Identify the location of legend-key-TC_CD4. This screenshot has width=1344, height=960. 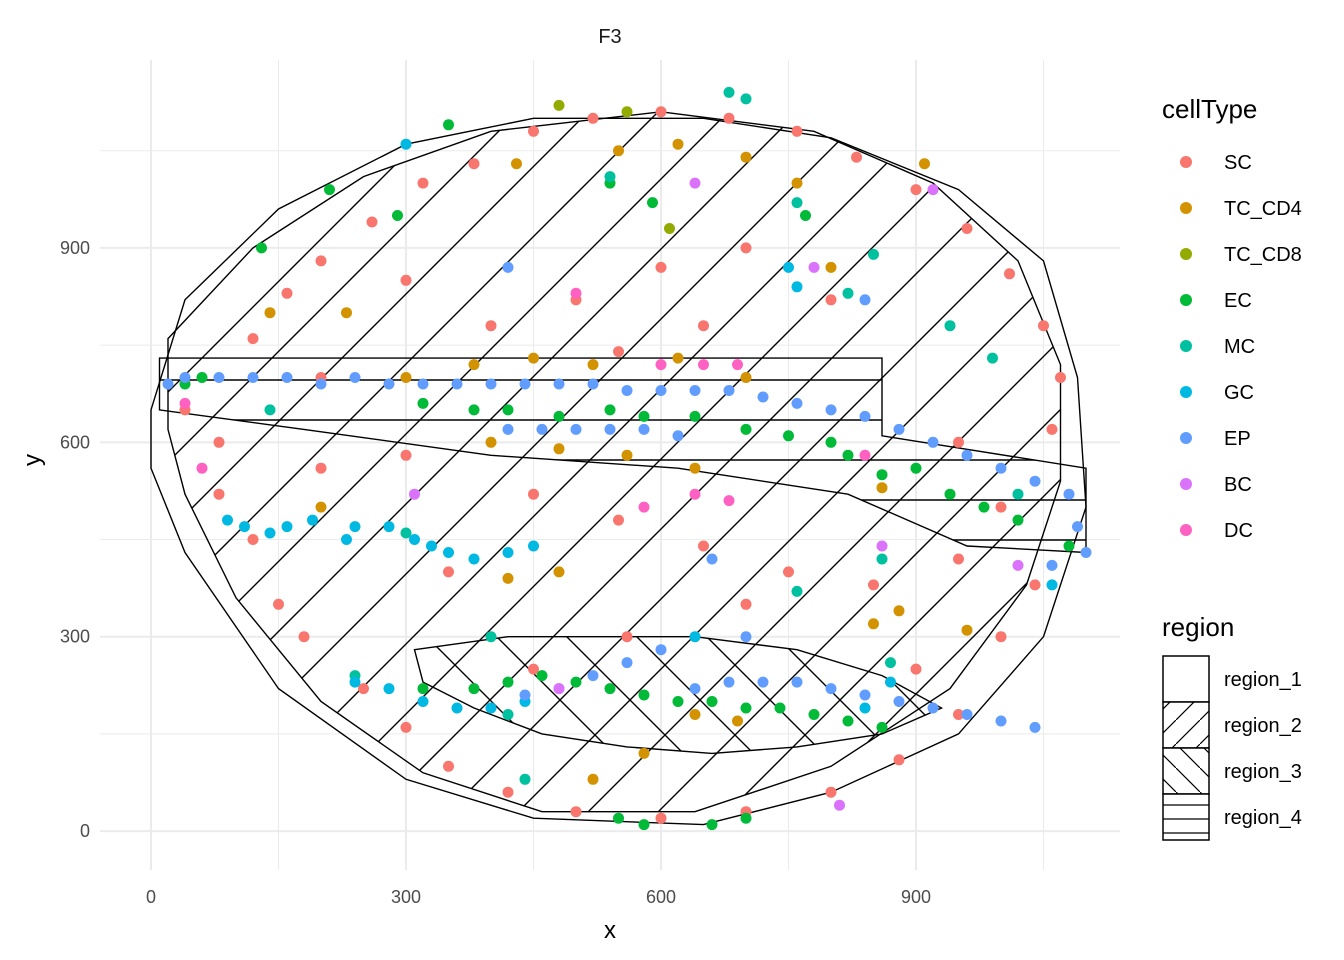
(1186, 208).